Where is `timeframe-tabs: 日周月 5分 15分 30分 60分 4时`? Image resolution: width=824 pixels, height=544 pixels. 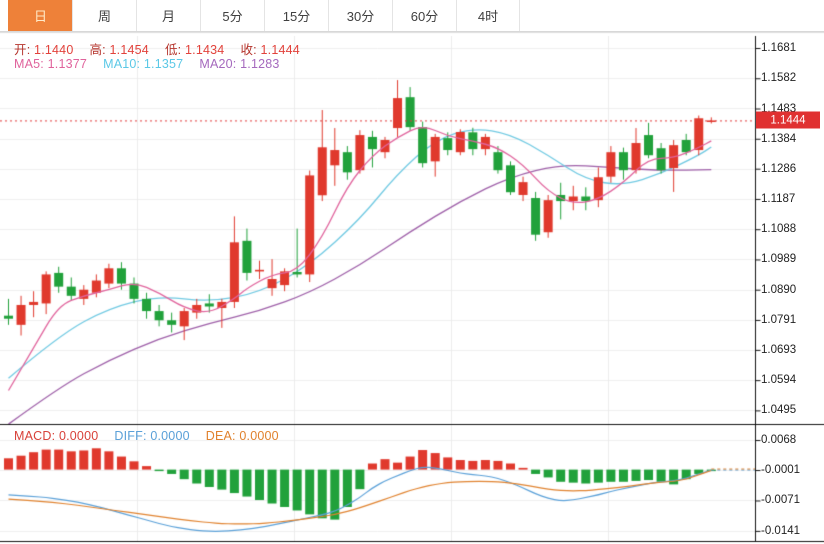
timeframe-tabs: 日周月 5分 15分 30分 60分 4时 is located at coordinates (412, 16).